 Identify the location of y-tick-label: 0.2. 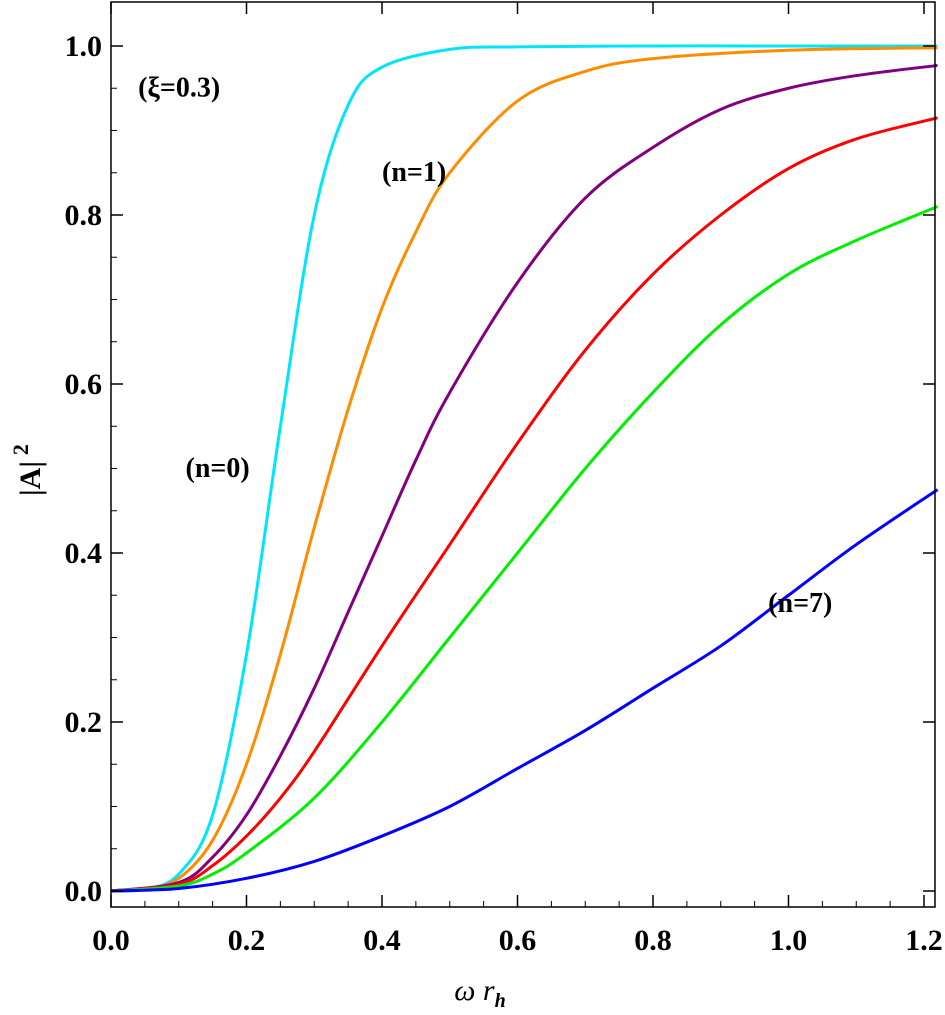
(84, 722).